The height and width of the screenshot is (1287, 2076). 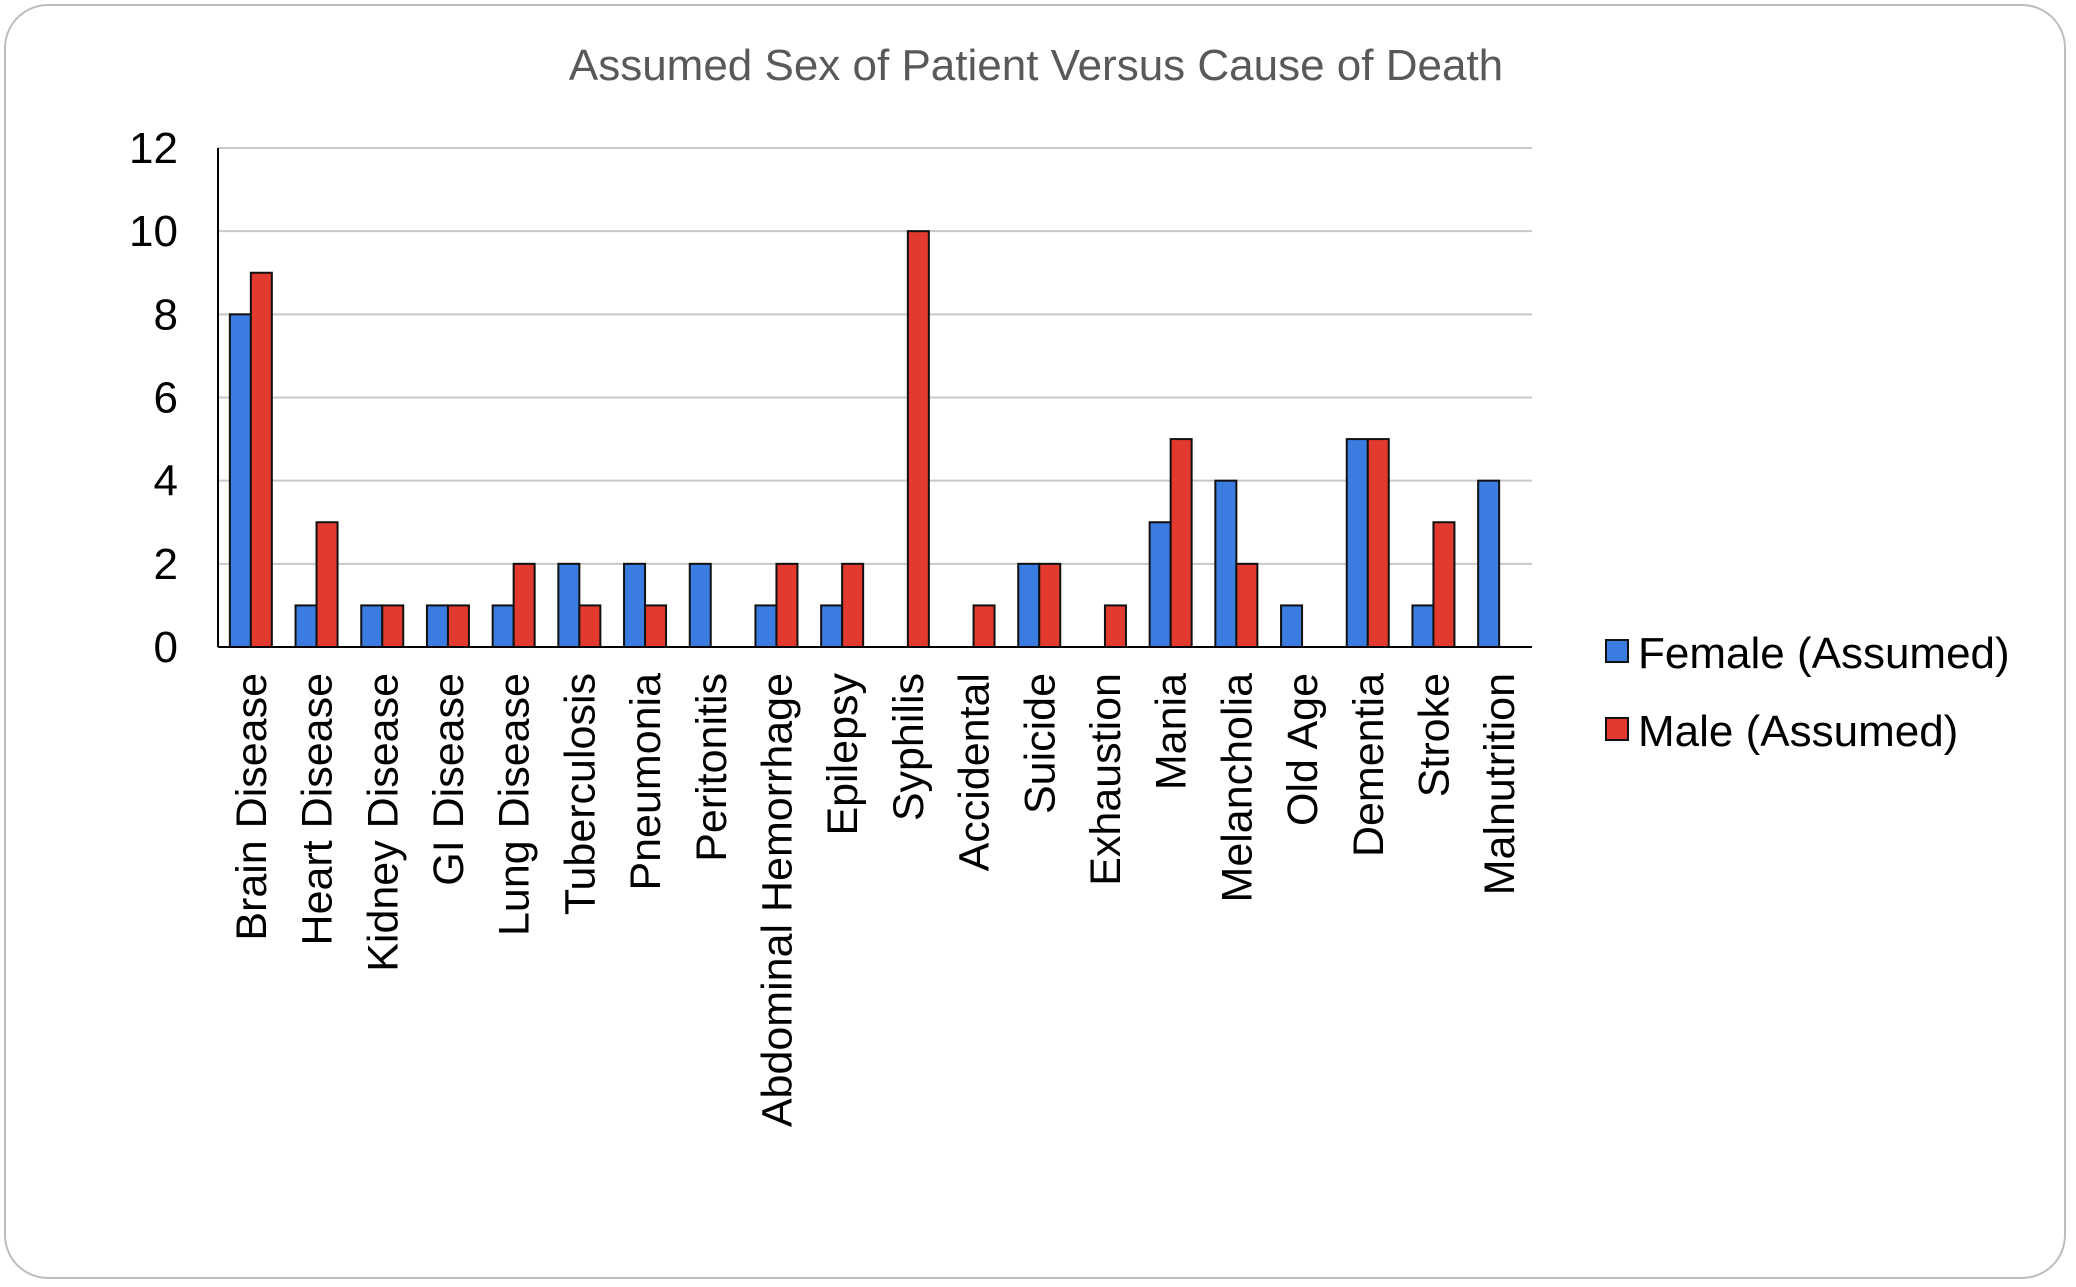 What do you see at coordinates (909, 747) in the screenshot?
I see `x-category-label: Syphilis` at bounding box center [909, 747].